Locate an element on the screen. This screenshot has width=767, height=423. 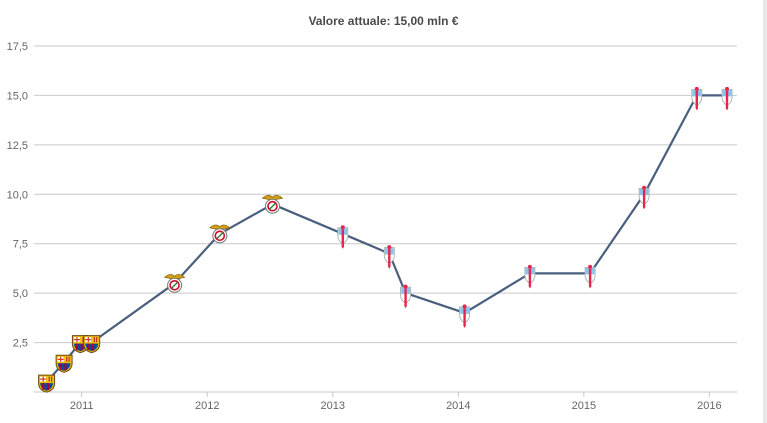
window-edge is located at coordinates (765, 211).